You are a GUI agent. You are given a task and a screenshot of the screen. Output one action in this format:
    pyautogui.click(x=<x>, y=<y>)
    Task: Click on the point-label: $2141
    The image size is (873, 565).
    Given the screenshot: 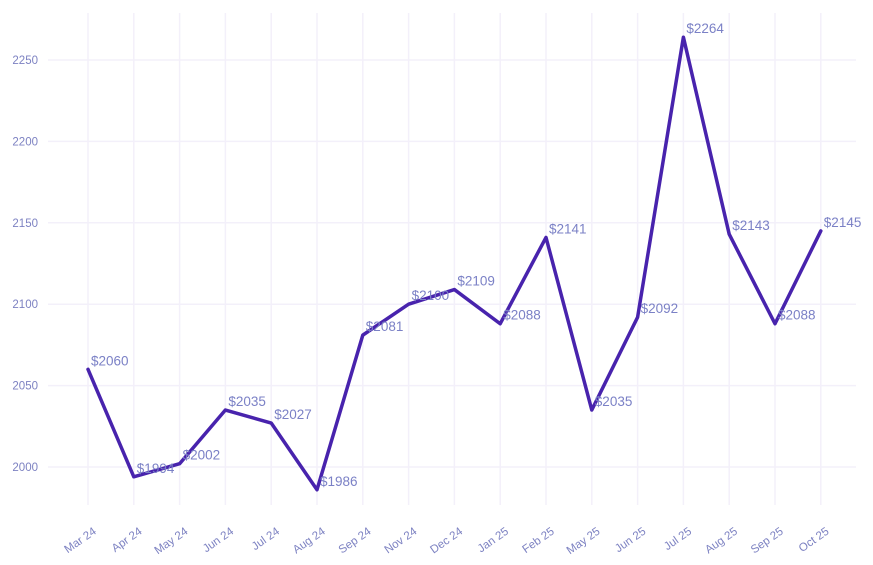 What is the action you would take?
    pyautogui.click(x=568, y=228)
    